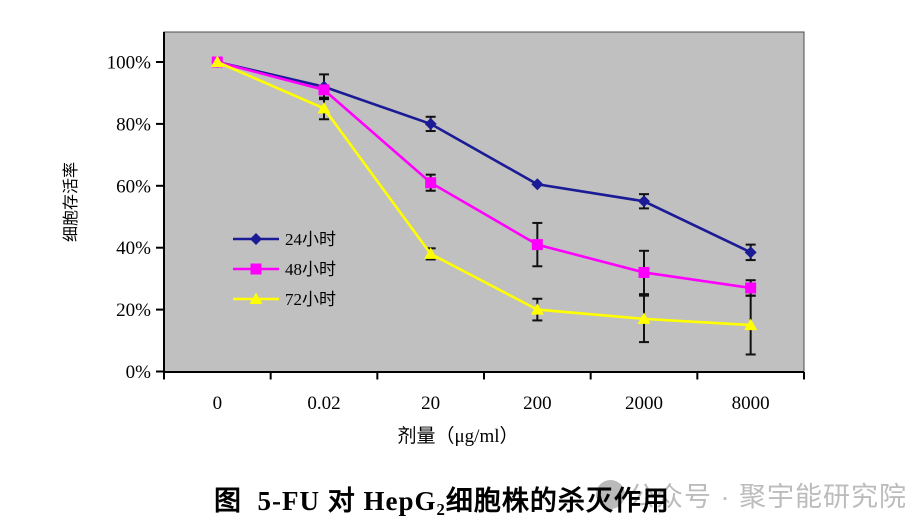  I want to click on legend: 24小时 48小时 72小时, so click(284, 269).